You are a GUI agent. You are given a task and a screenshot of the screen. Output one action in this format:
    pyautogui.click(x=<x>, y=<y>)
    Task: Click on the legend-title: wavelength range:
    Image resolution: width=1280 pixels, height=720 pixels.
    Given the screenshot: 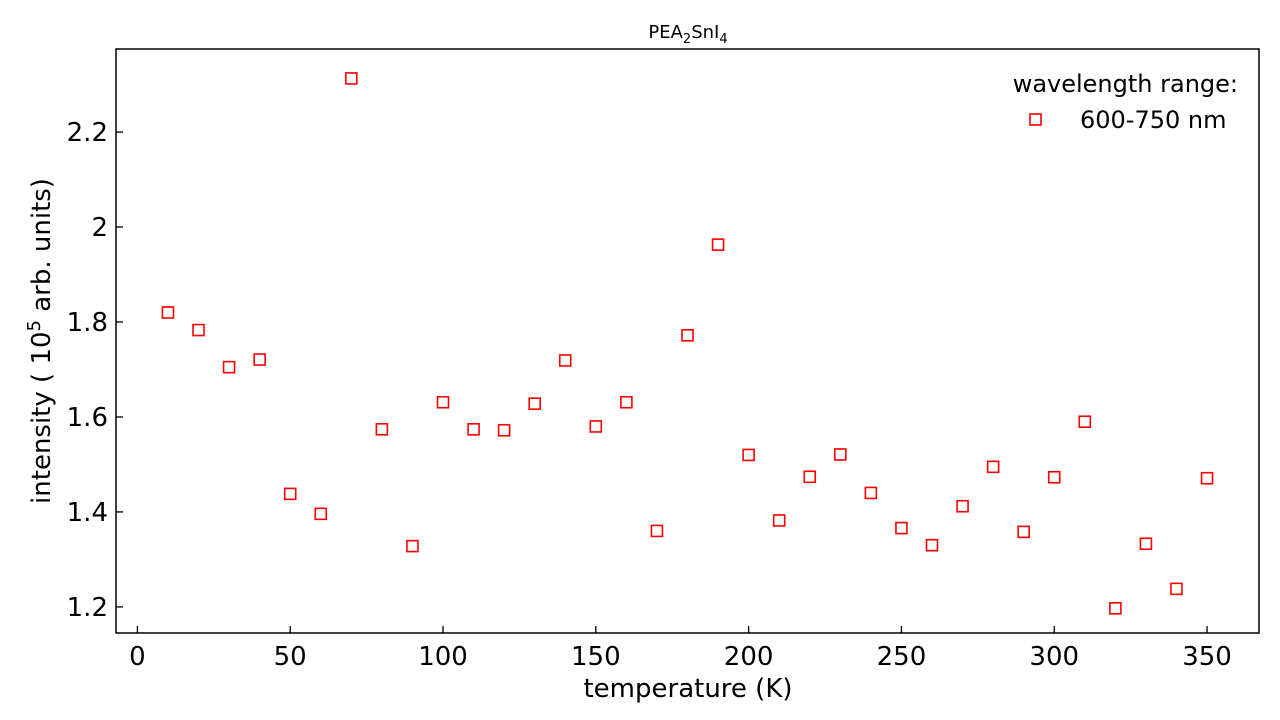 What is the action you would take?
    pyautogui.click(x=1125, y=84)
    